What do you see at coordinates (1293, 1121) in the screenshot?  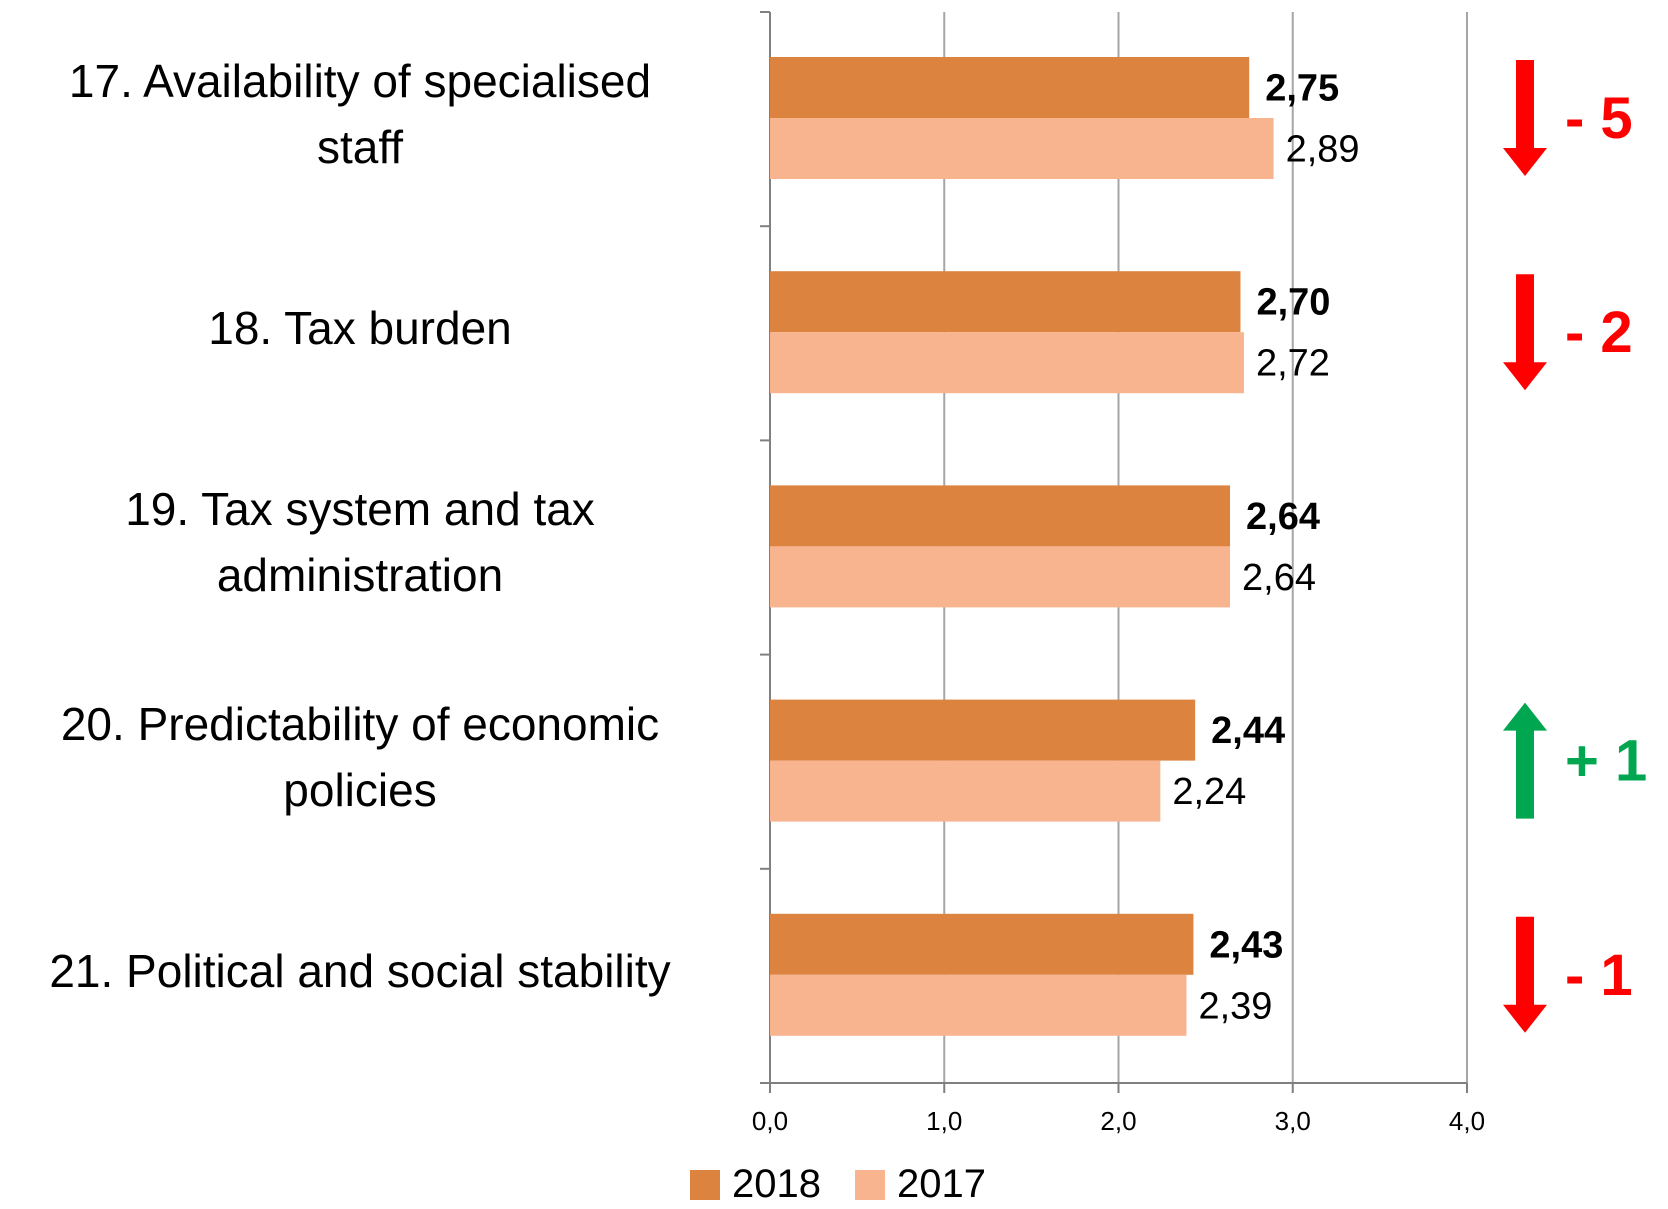 I see `x-tick-label: 3,0` at bounding box center [1293, 1121].